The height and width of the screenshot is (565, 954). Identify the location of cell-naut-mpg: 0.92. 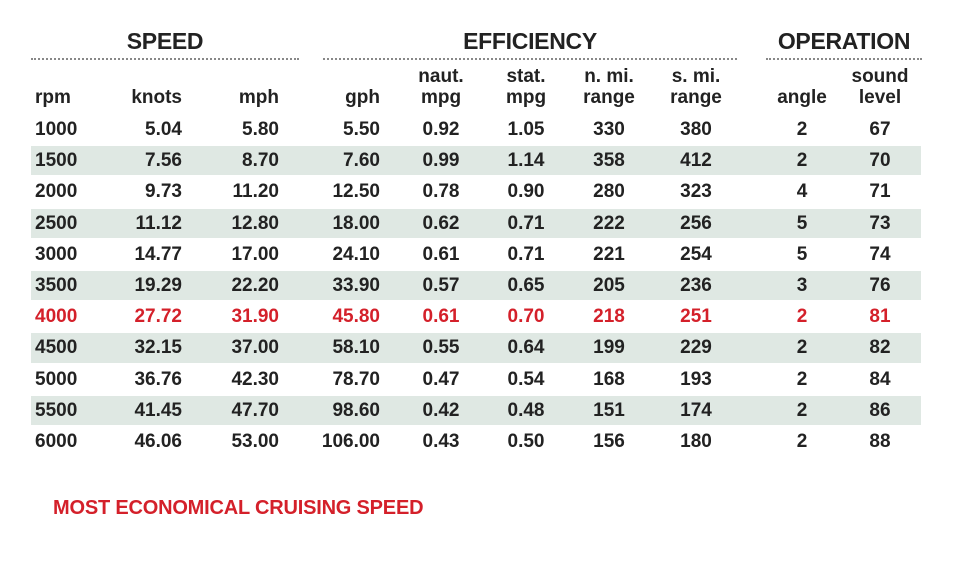
(441, 129).